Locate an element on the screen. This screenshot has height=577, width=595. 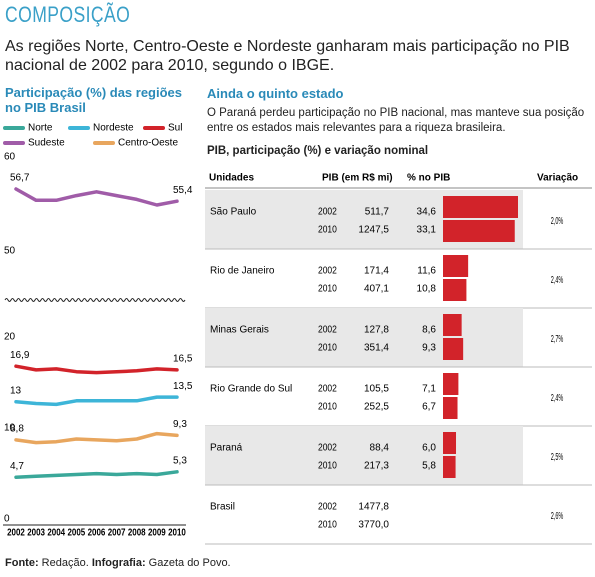
pib: 351,4 is located at coordinates (376, 348).